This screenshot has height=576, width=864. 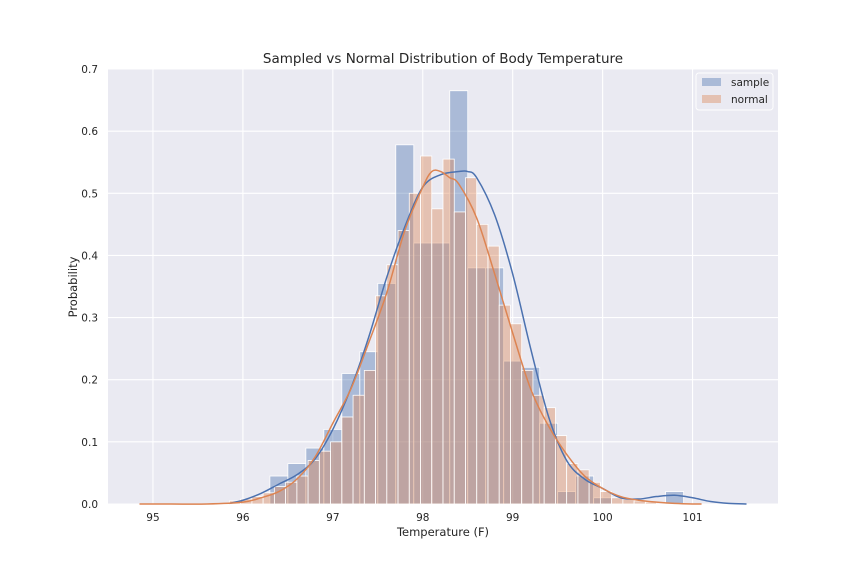 I want to click on y-tick-label: 0.2, so click(x=89, y=381).